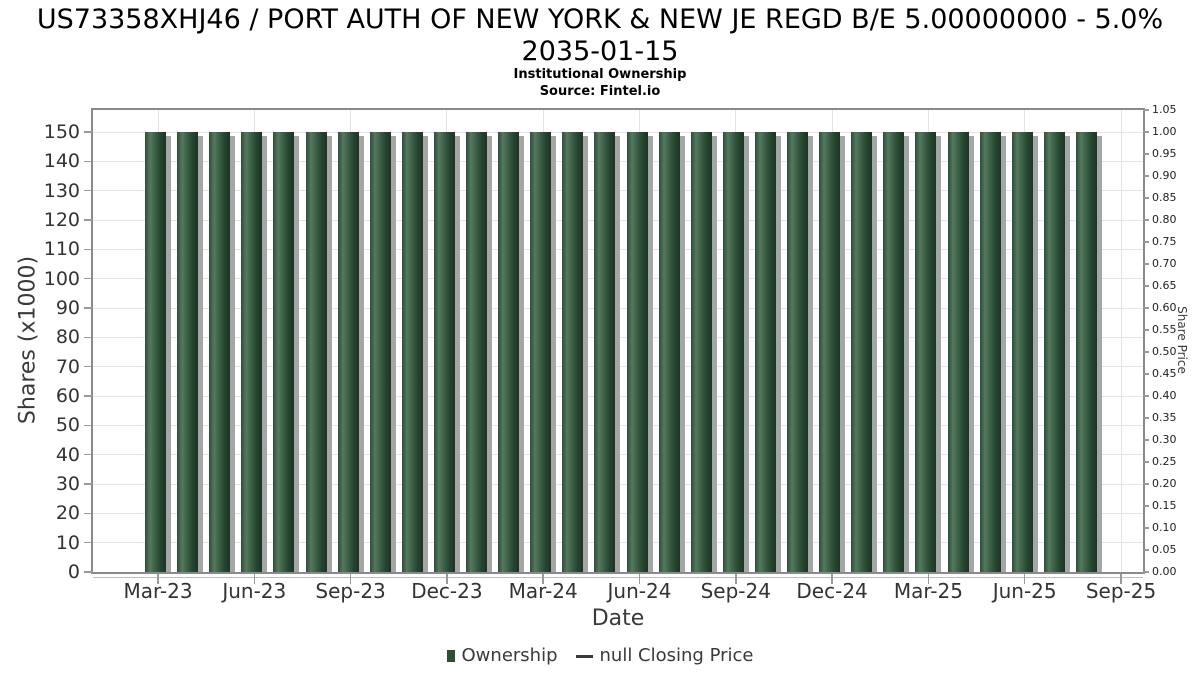 The height and width of the screenshot is (675, 1200). What do you see at coordinates (1164, 197) in the screenshot?
I see `right-tick-label: 0.85` at bounding box center [1164, 197].